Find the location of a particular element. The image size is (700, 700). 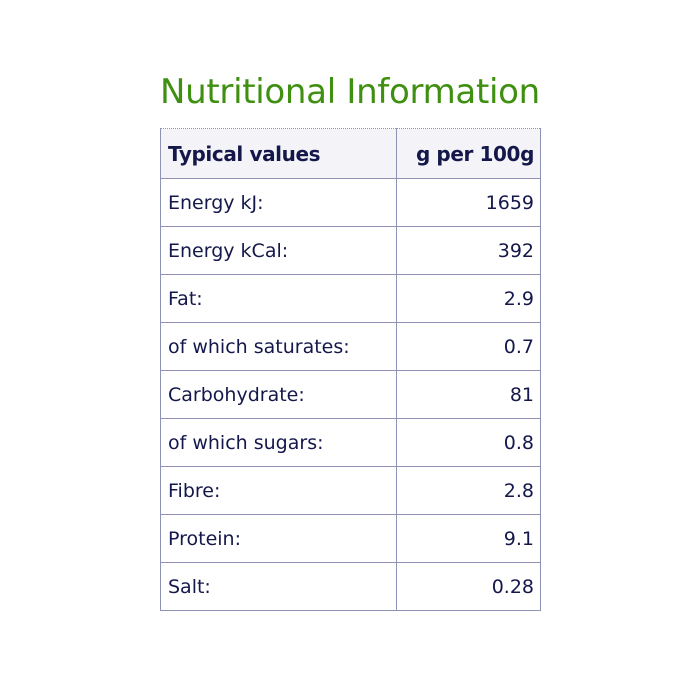

table-row: Energy kCal: 392 is located at coordinates (350, 250).